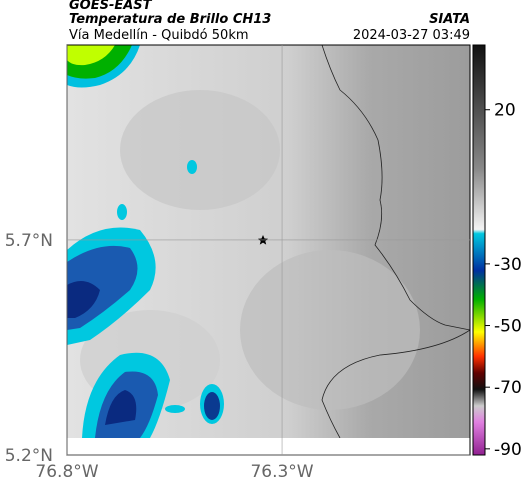  Describe the element at coordinates (508, 388) in the screenshot. I see `colorbar-tick-label: -70` at that location.